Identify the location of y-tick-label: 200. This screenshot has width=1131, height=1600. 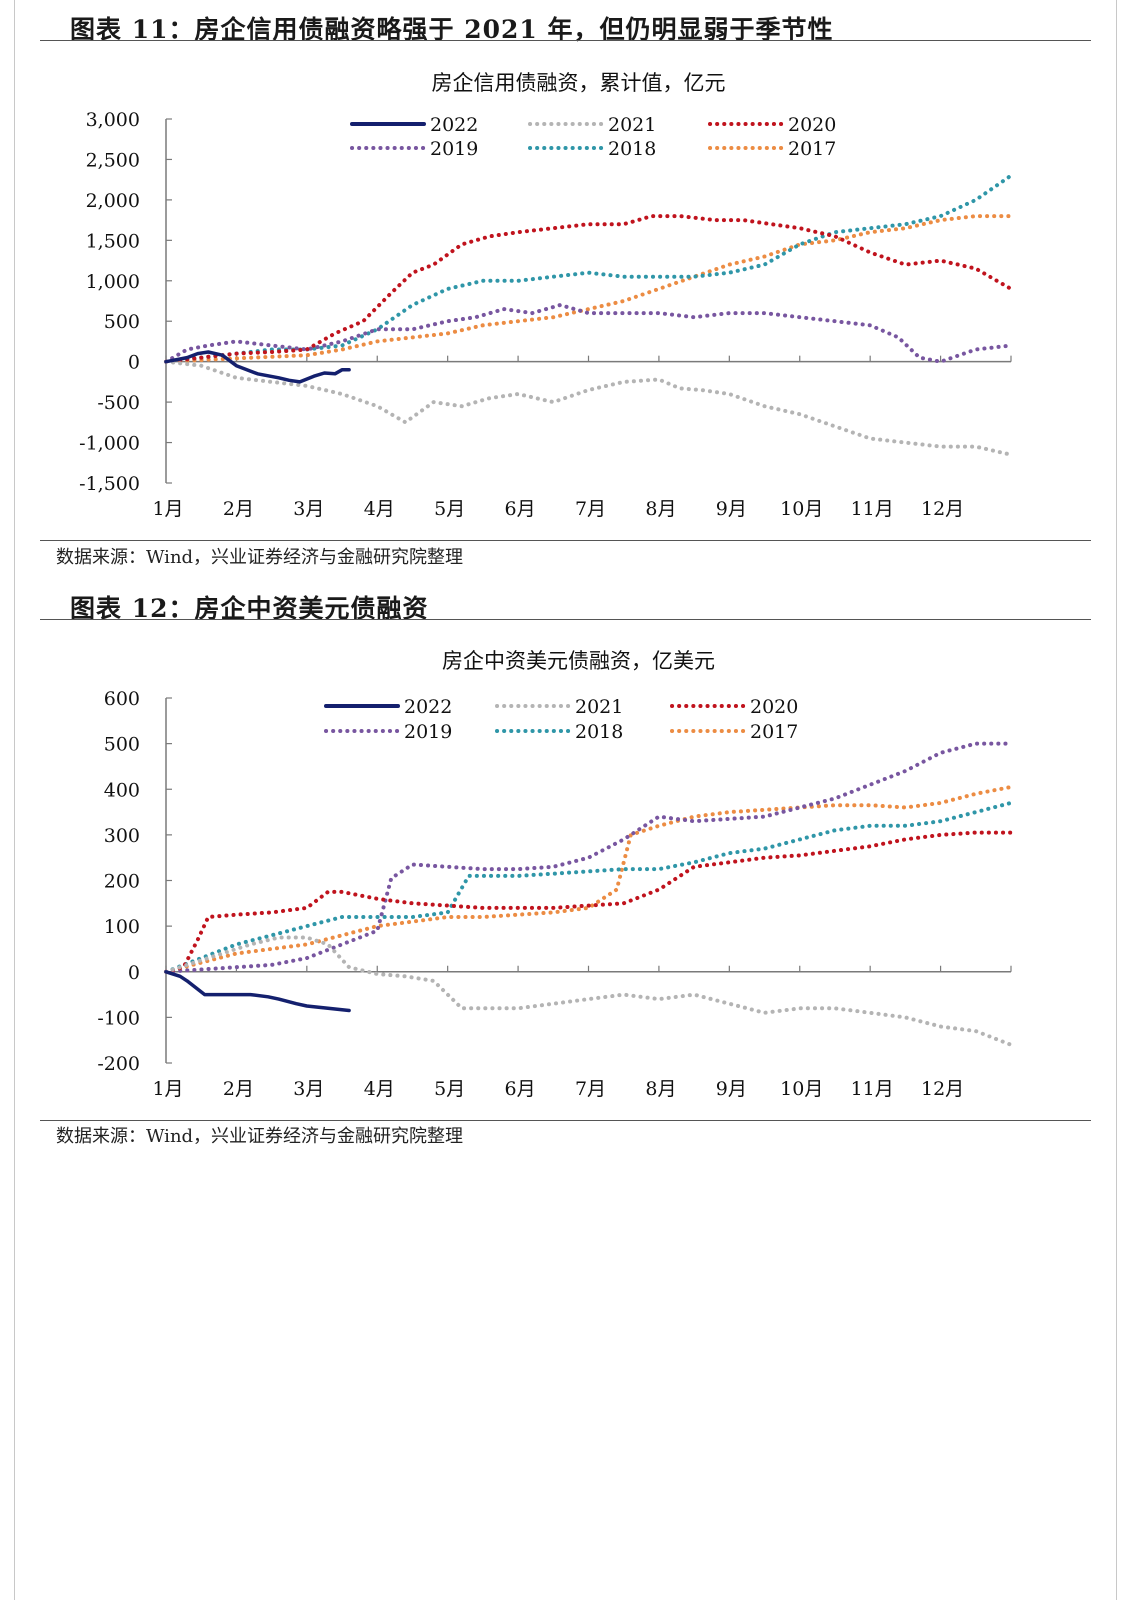
(122, 882).